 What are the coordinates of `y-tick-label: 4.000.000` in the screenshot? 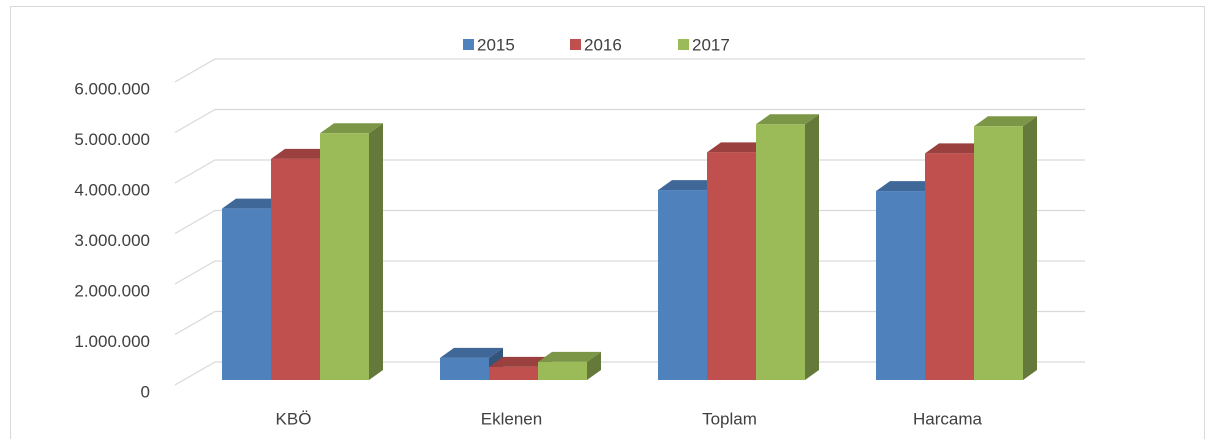 It's located at (112, 189).